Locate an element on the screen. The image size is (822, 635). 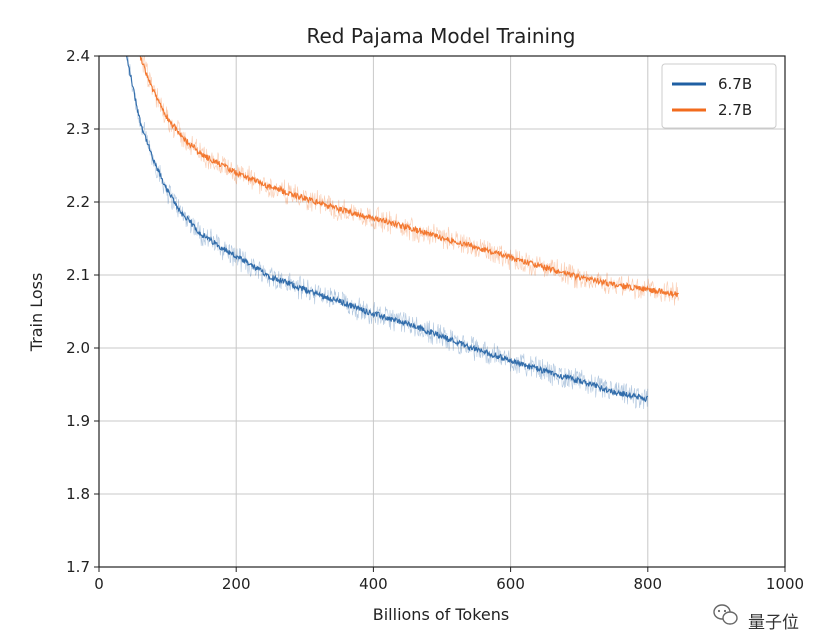
x-tick-label: 0 is located at coordinates (99, 584).